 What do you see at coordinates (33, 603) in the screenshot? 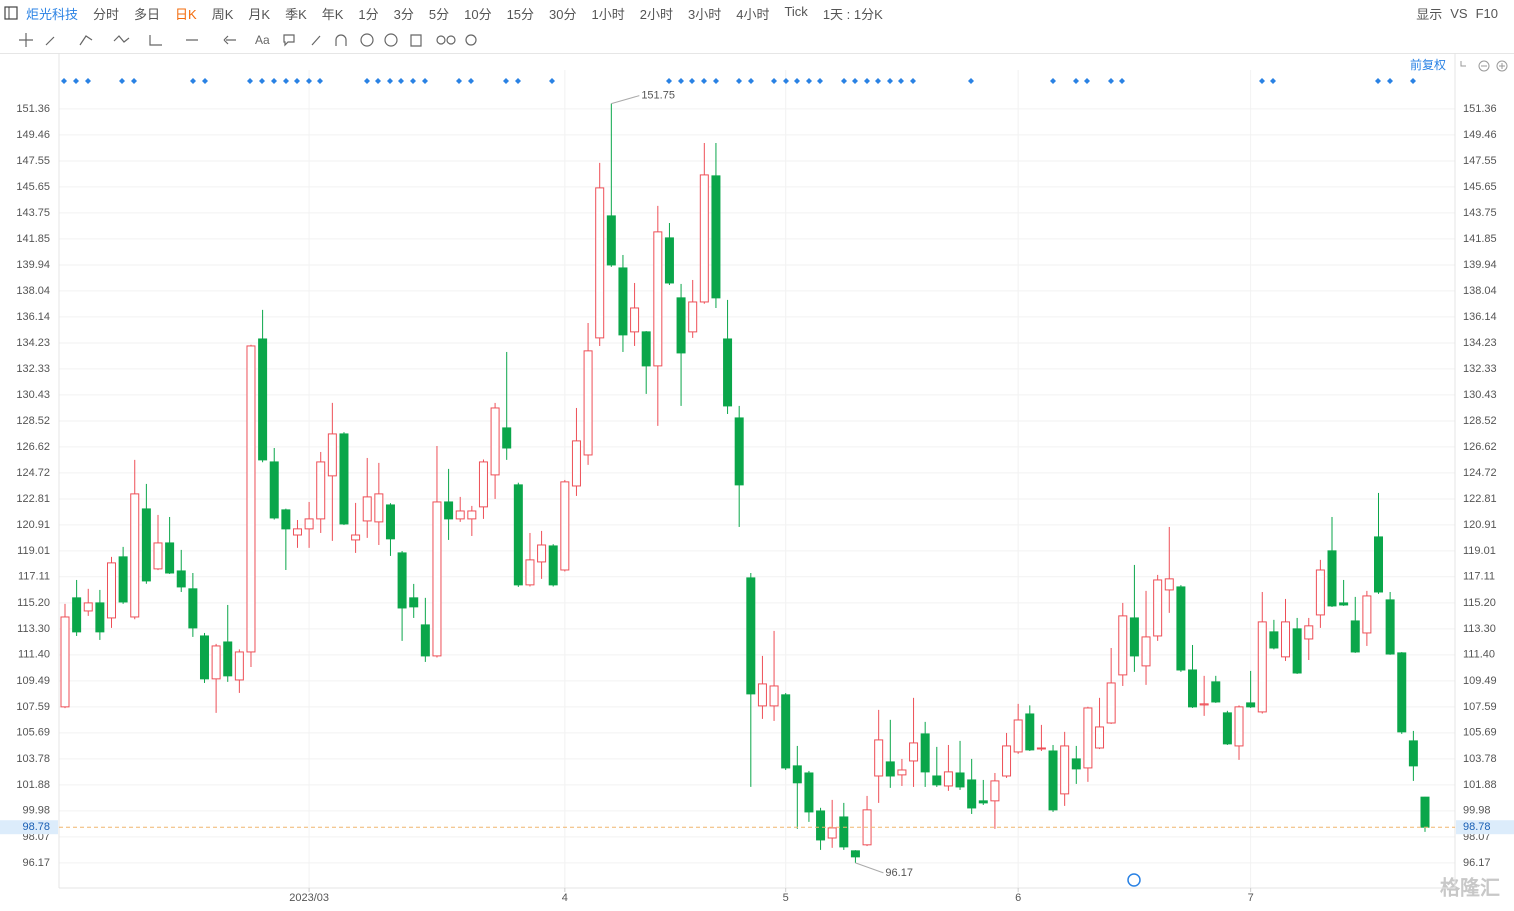
I see `y-tick-label: 115.20` at bounding box center [33, 603].